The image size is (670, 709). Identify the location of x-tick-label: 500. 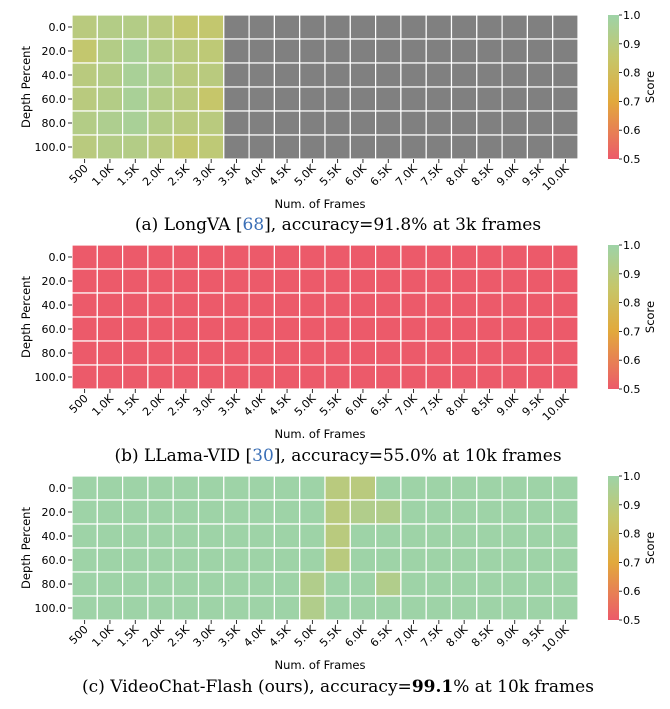
(79, 404).